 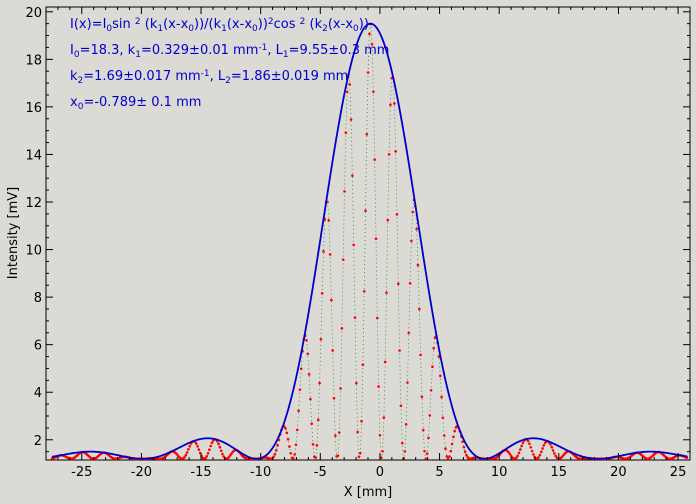 I want to click on y-tick-label: 6, so click(x=38, y=346).